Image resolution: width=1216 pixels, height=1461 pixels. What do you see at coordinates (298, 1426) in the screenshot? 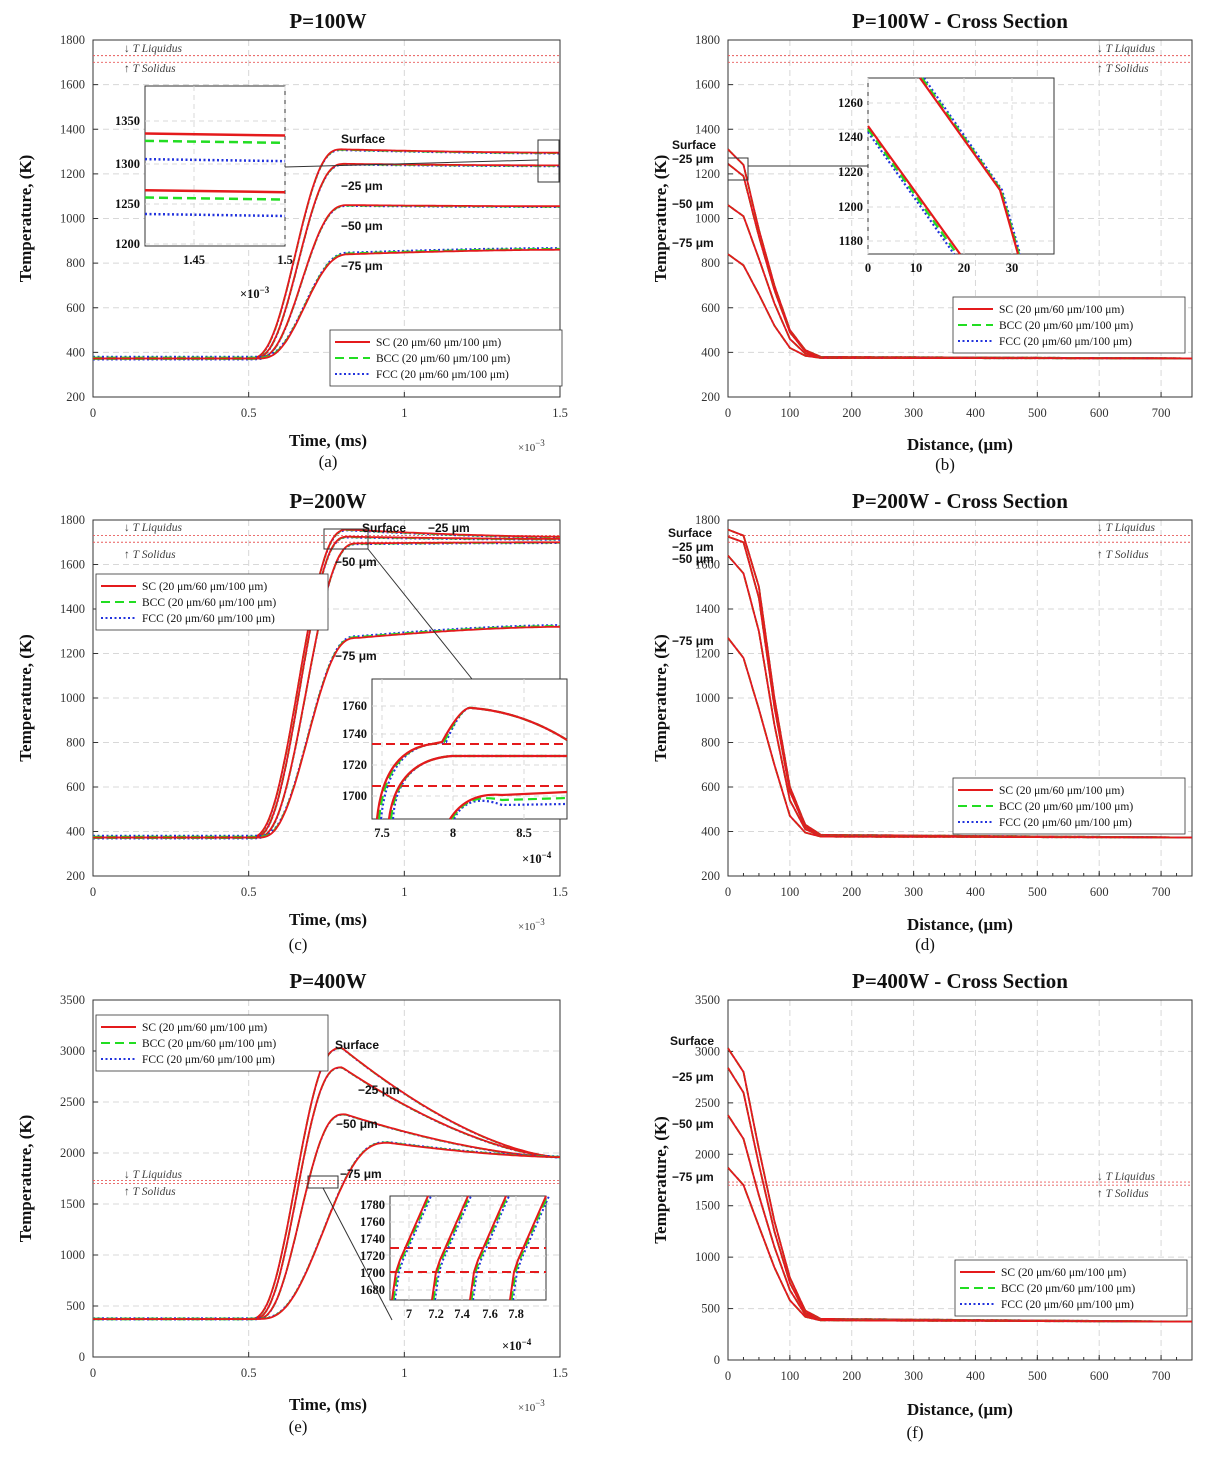
I see `panel-label: (e)` at bounding box center [298, 1426].